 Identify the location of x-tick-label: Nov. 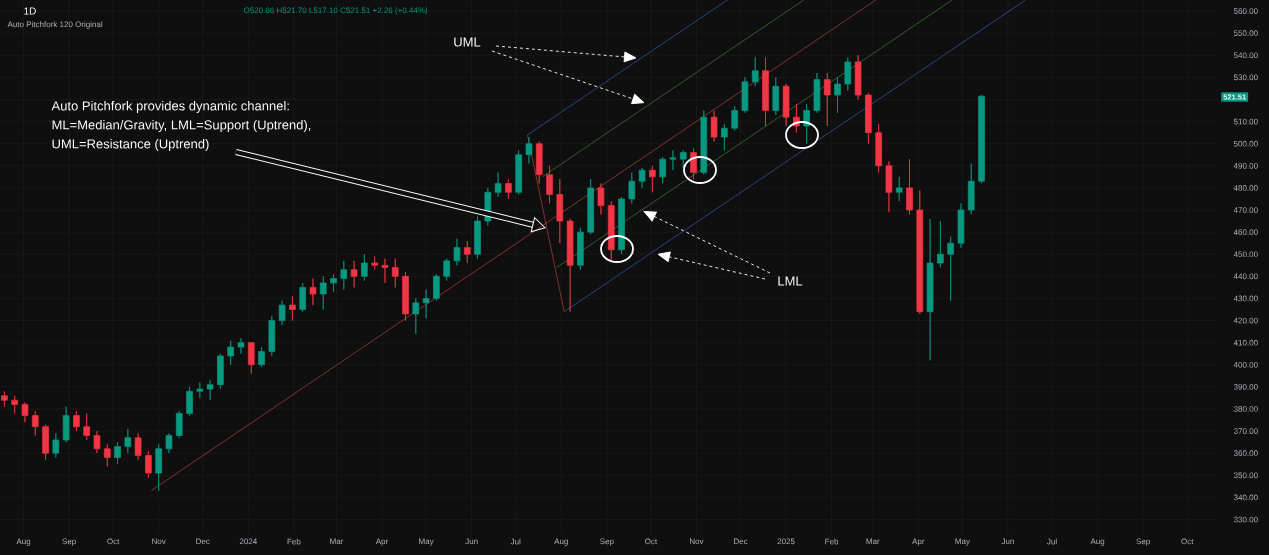
(697, 541).